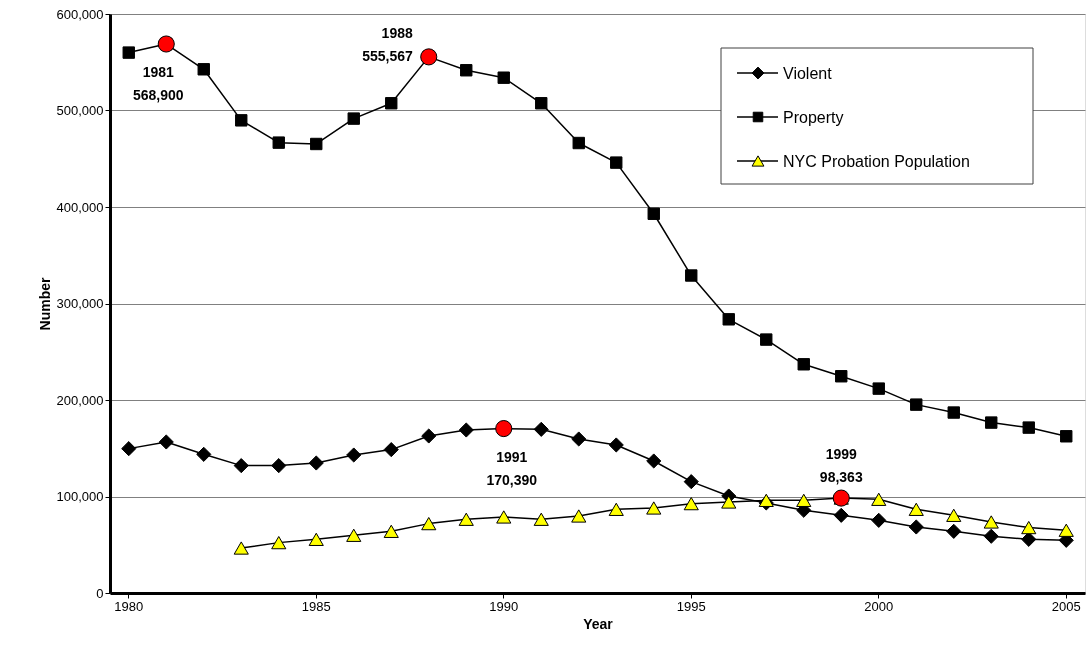  Describe the element at coordinates (387, 44) in the screenshot. I see `annotation: 1988 555,567` at that location.